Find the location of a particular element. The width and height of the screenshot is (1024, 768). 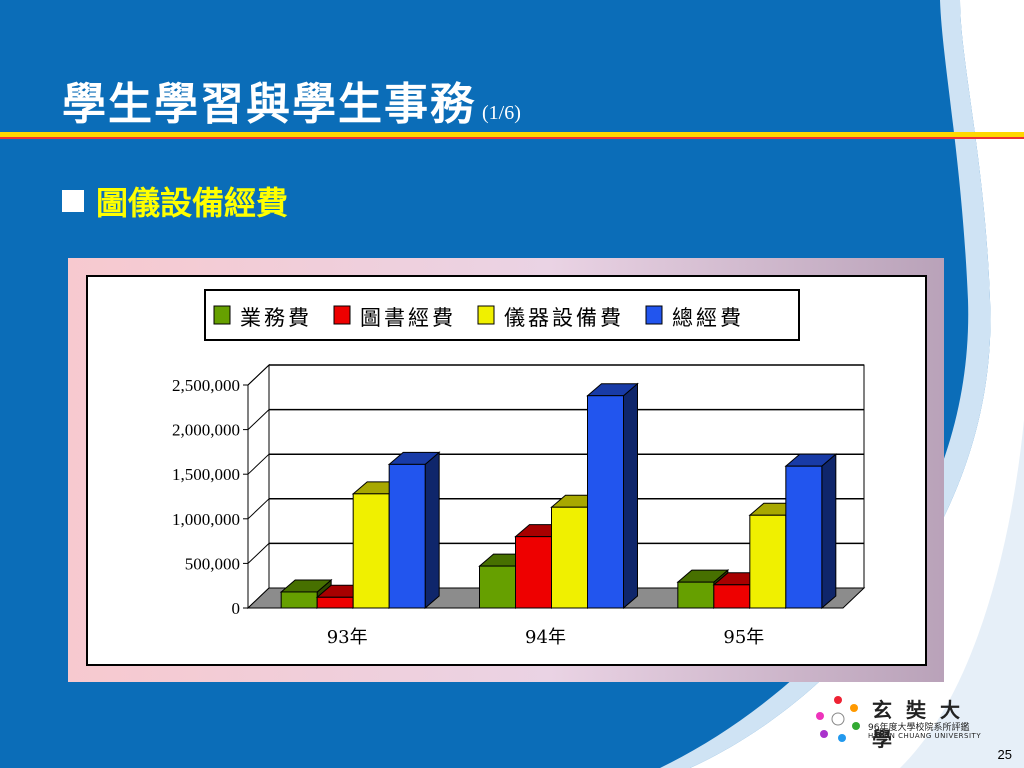

legend-label: 業務費 is located at coordinates (276, 318).